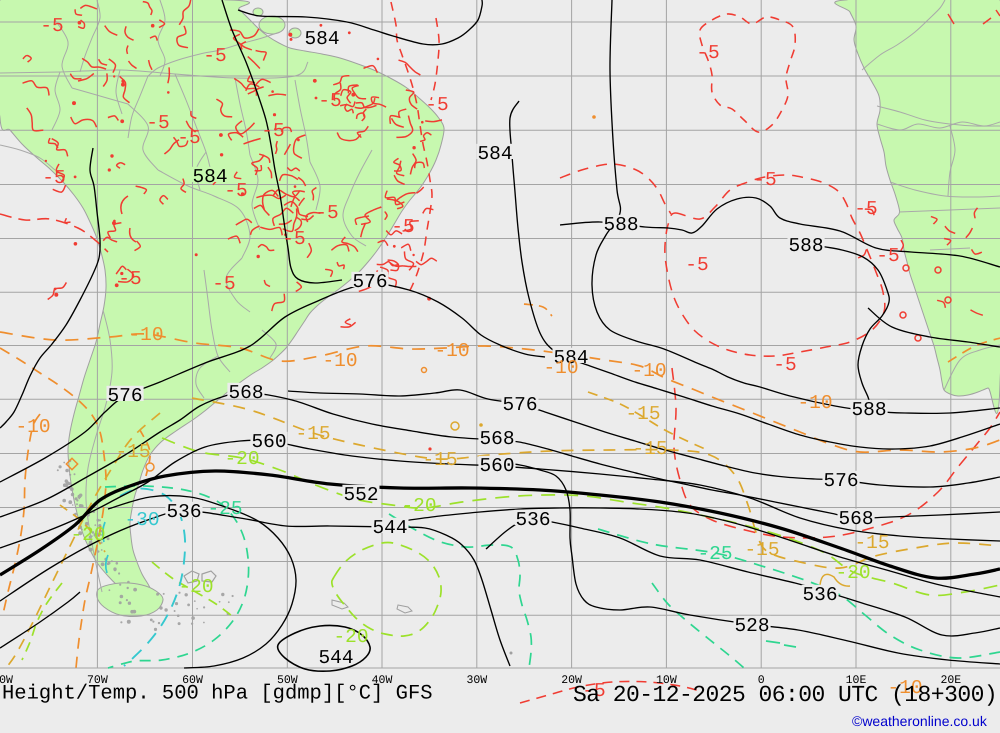 The image size is (1000, 733). Describe the element at coordinates (476, 680) in the screenshot. I see `svg-text: 30W` at that location.